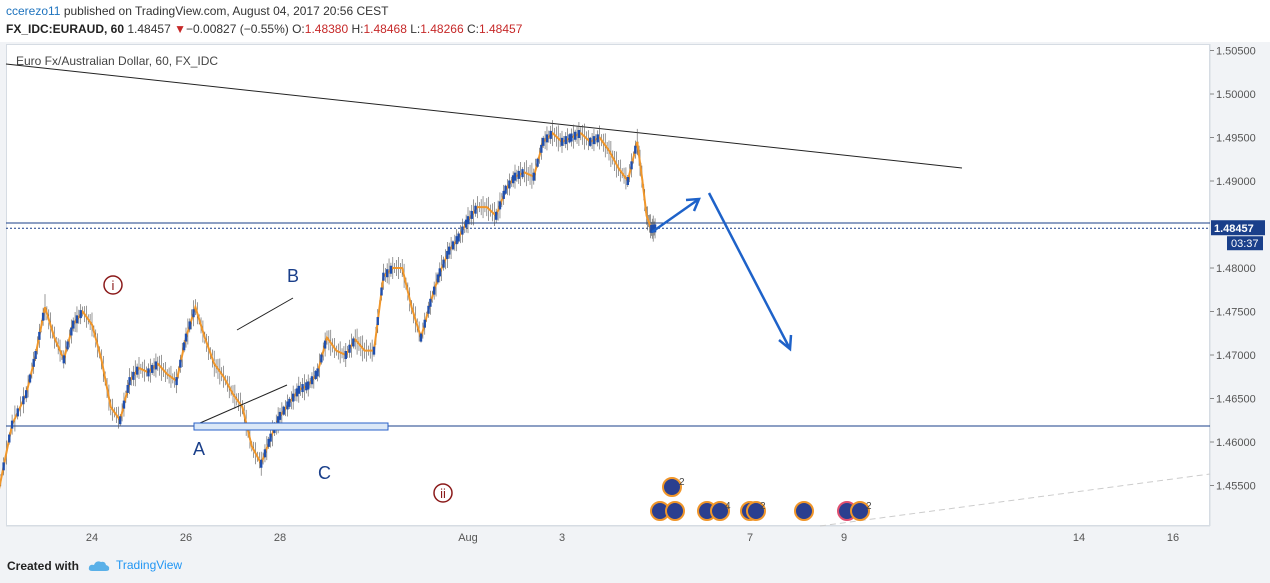  Describe the element at coordinates (324, 473) in the screenshot. I see `wave-label-c: C` at that location.